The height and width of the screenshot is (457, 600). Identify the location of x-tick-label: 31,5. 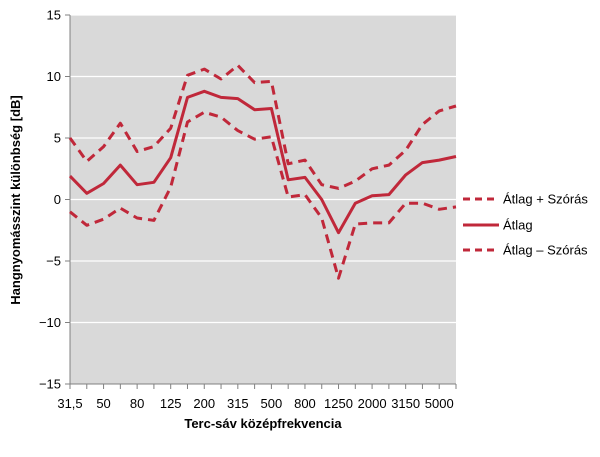
(69, 403).